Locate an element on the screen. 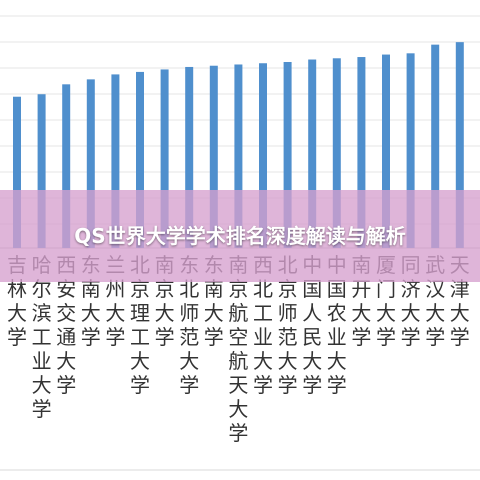 The image size is (480, 480). x-tick-label: 东北师范大学 is located at coordinates (189, 325).